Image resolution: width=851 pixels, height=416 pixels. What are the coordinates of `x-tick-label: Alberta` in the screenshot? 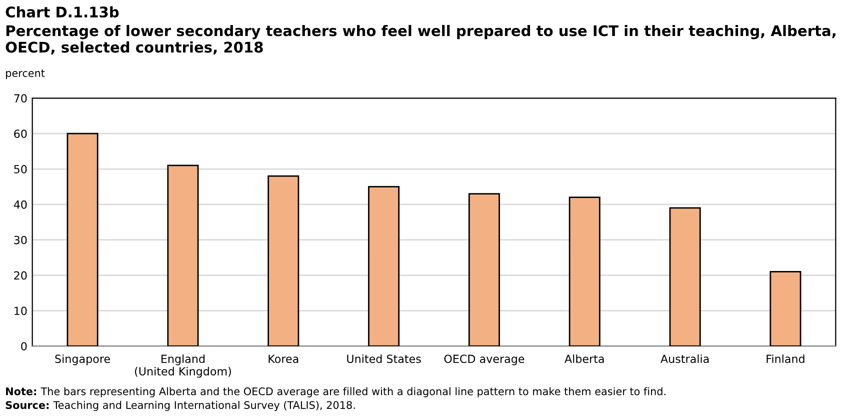 It's located at (584, 359).